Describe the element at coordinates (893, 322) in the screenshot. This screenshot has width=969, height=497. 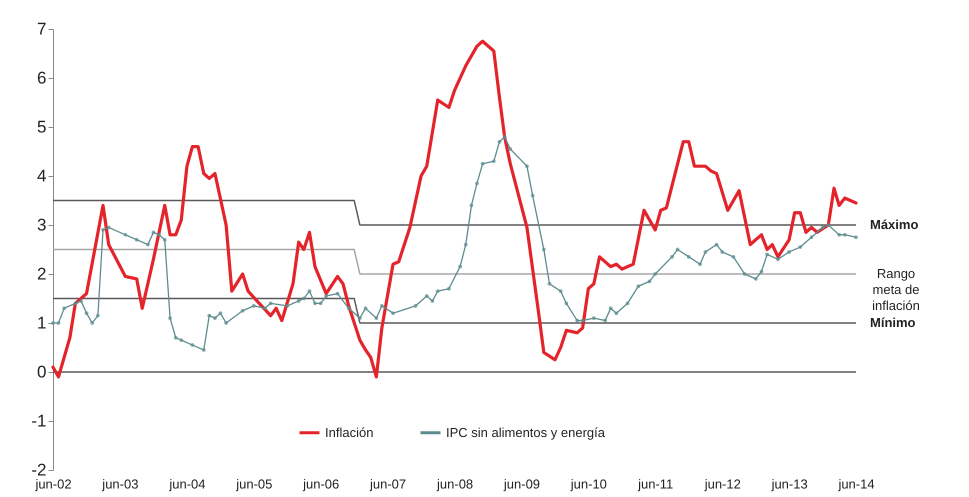
I see `annotation: Mínimo` at that location.